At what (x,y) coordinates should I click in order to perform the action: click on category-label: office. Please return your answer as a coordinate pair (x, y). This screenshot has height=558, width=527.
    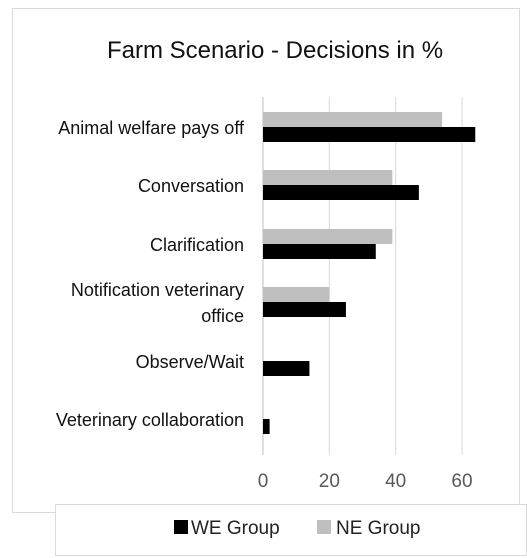
    Looking at the image, I should click on (222, 316).